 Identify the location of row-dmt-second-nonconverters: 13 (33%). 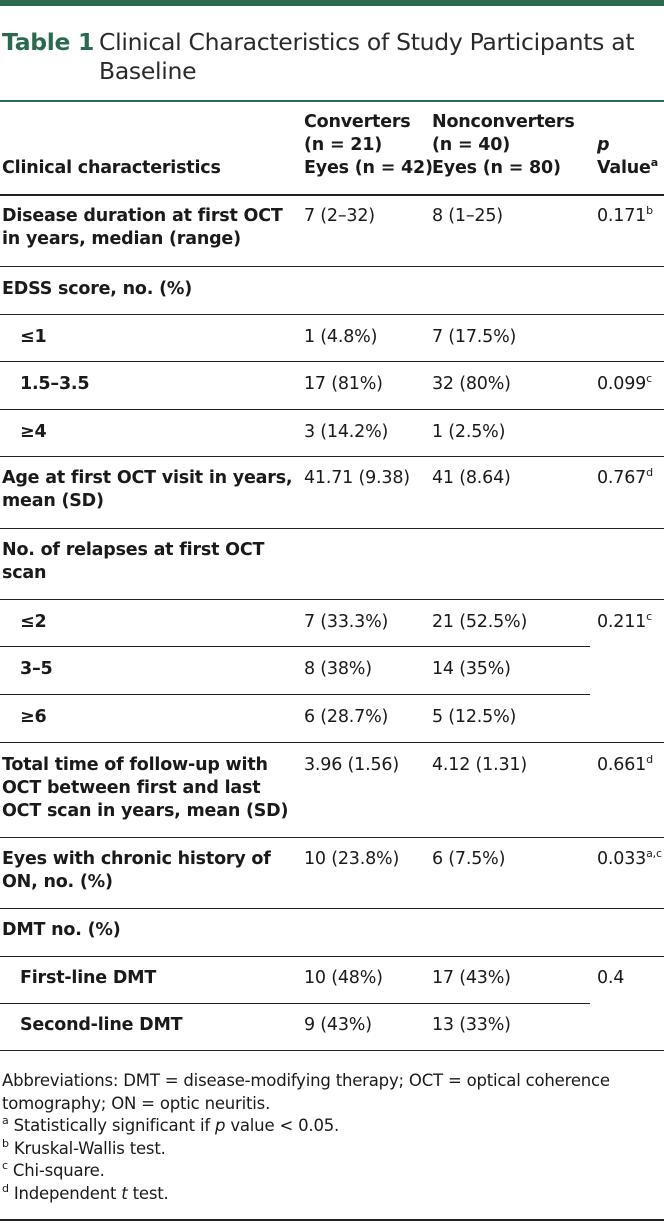
(471, 1025).